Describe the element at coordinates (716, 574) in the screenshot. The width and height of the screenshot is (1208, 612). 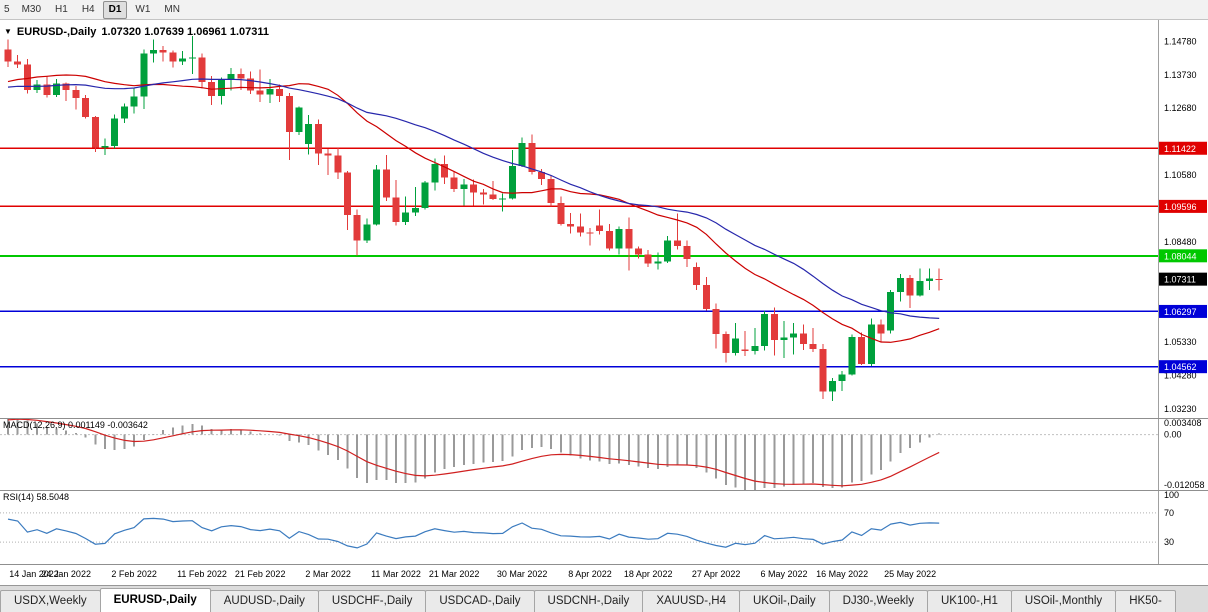
I see `time-axis-label: 27 Apr 2022` at that location.